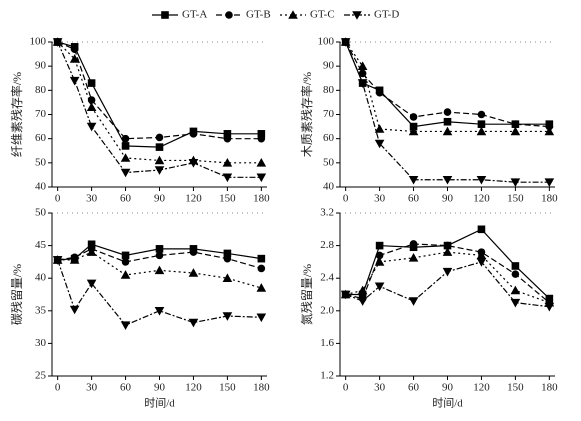 This screenshot has width=581, height=421. Describe the element at coordinates (258, 15) in the screenshot. I see `legend-label: GT-B` at that location.